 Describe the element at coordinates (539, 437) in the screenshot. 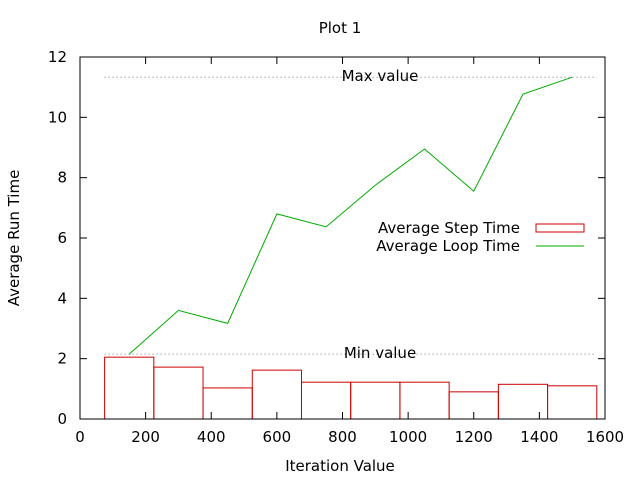

I see `x-tick-label: 1400` at that location.